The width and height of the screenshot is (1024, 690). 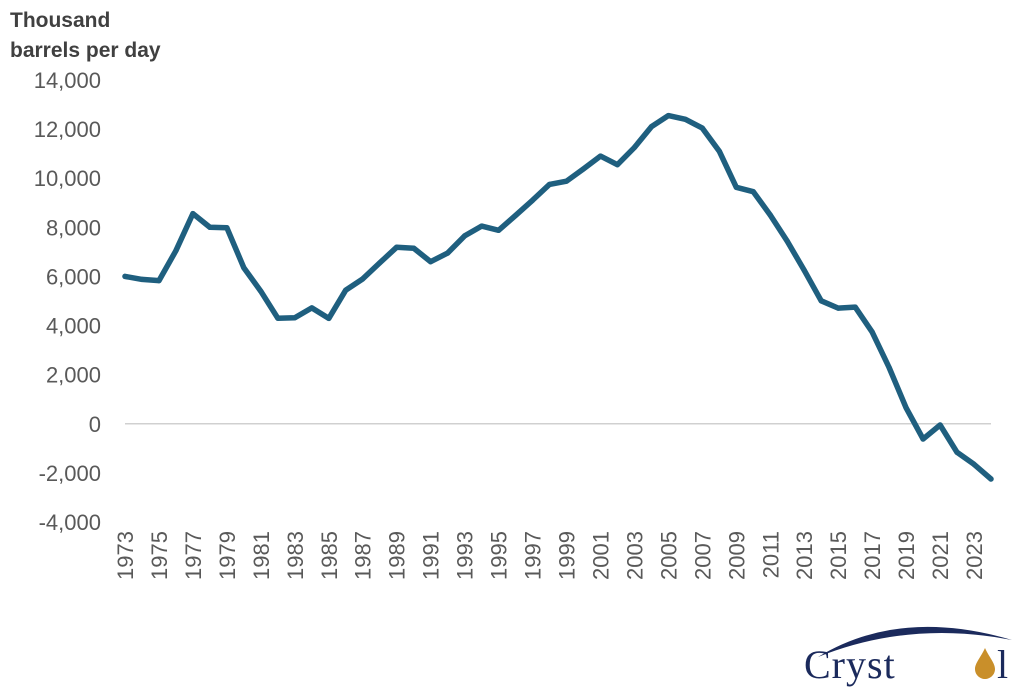 What do you see at coordinates (159, 555) in the screenshot?
I see `x-tick-label: 1975` at bounding box center [159, 555].